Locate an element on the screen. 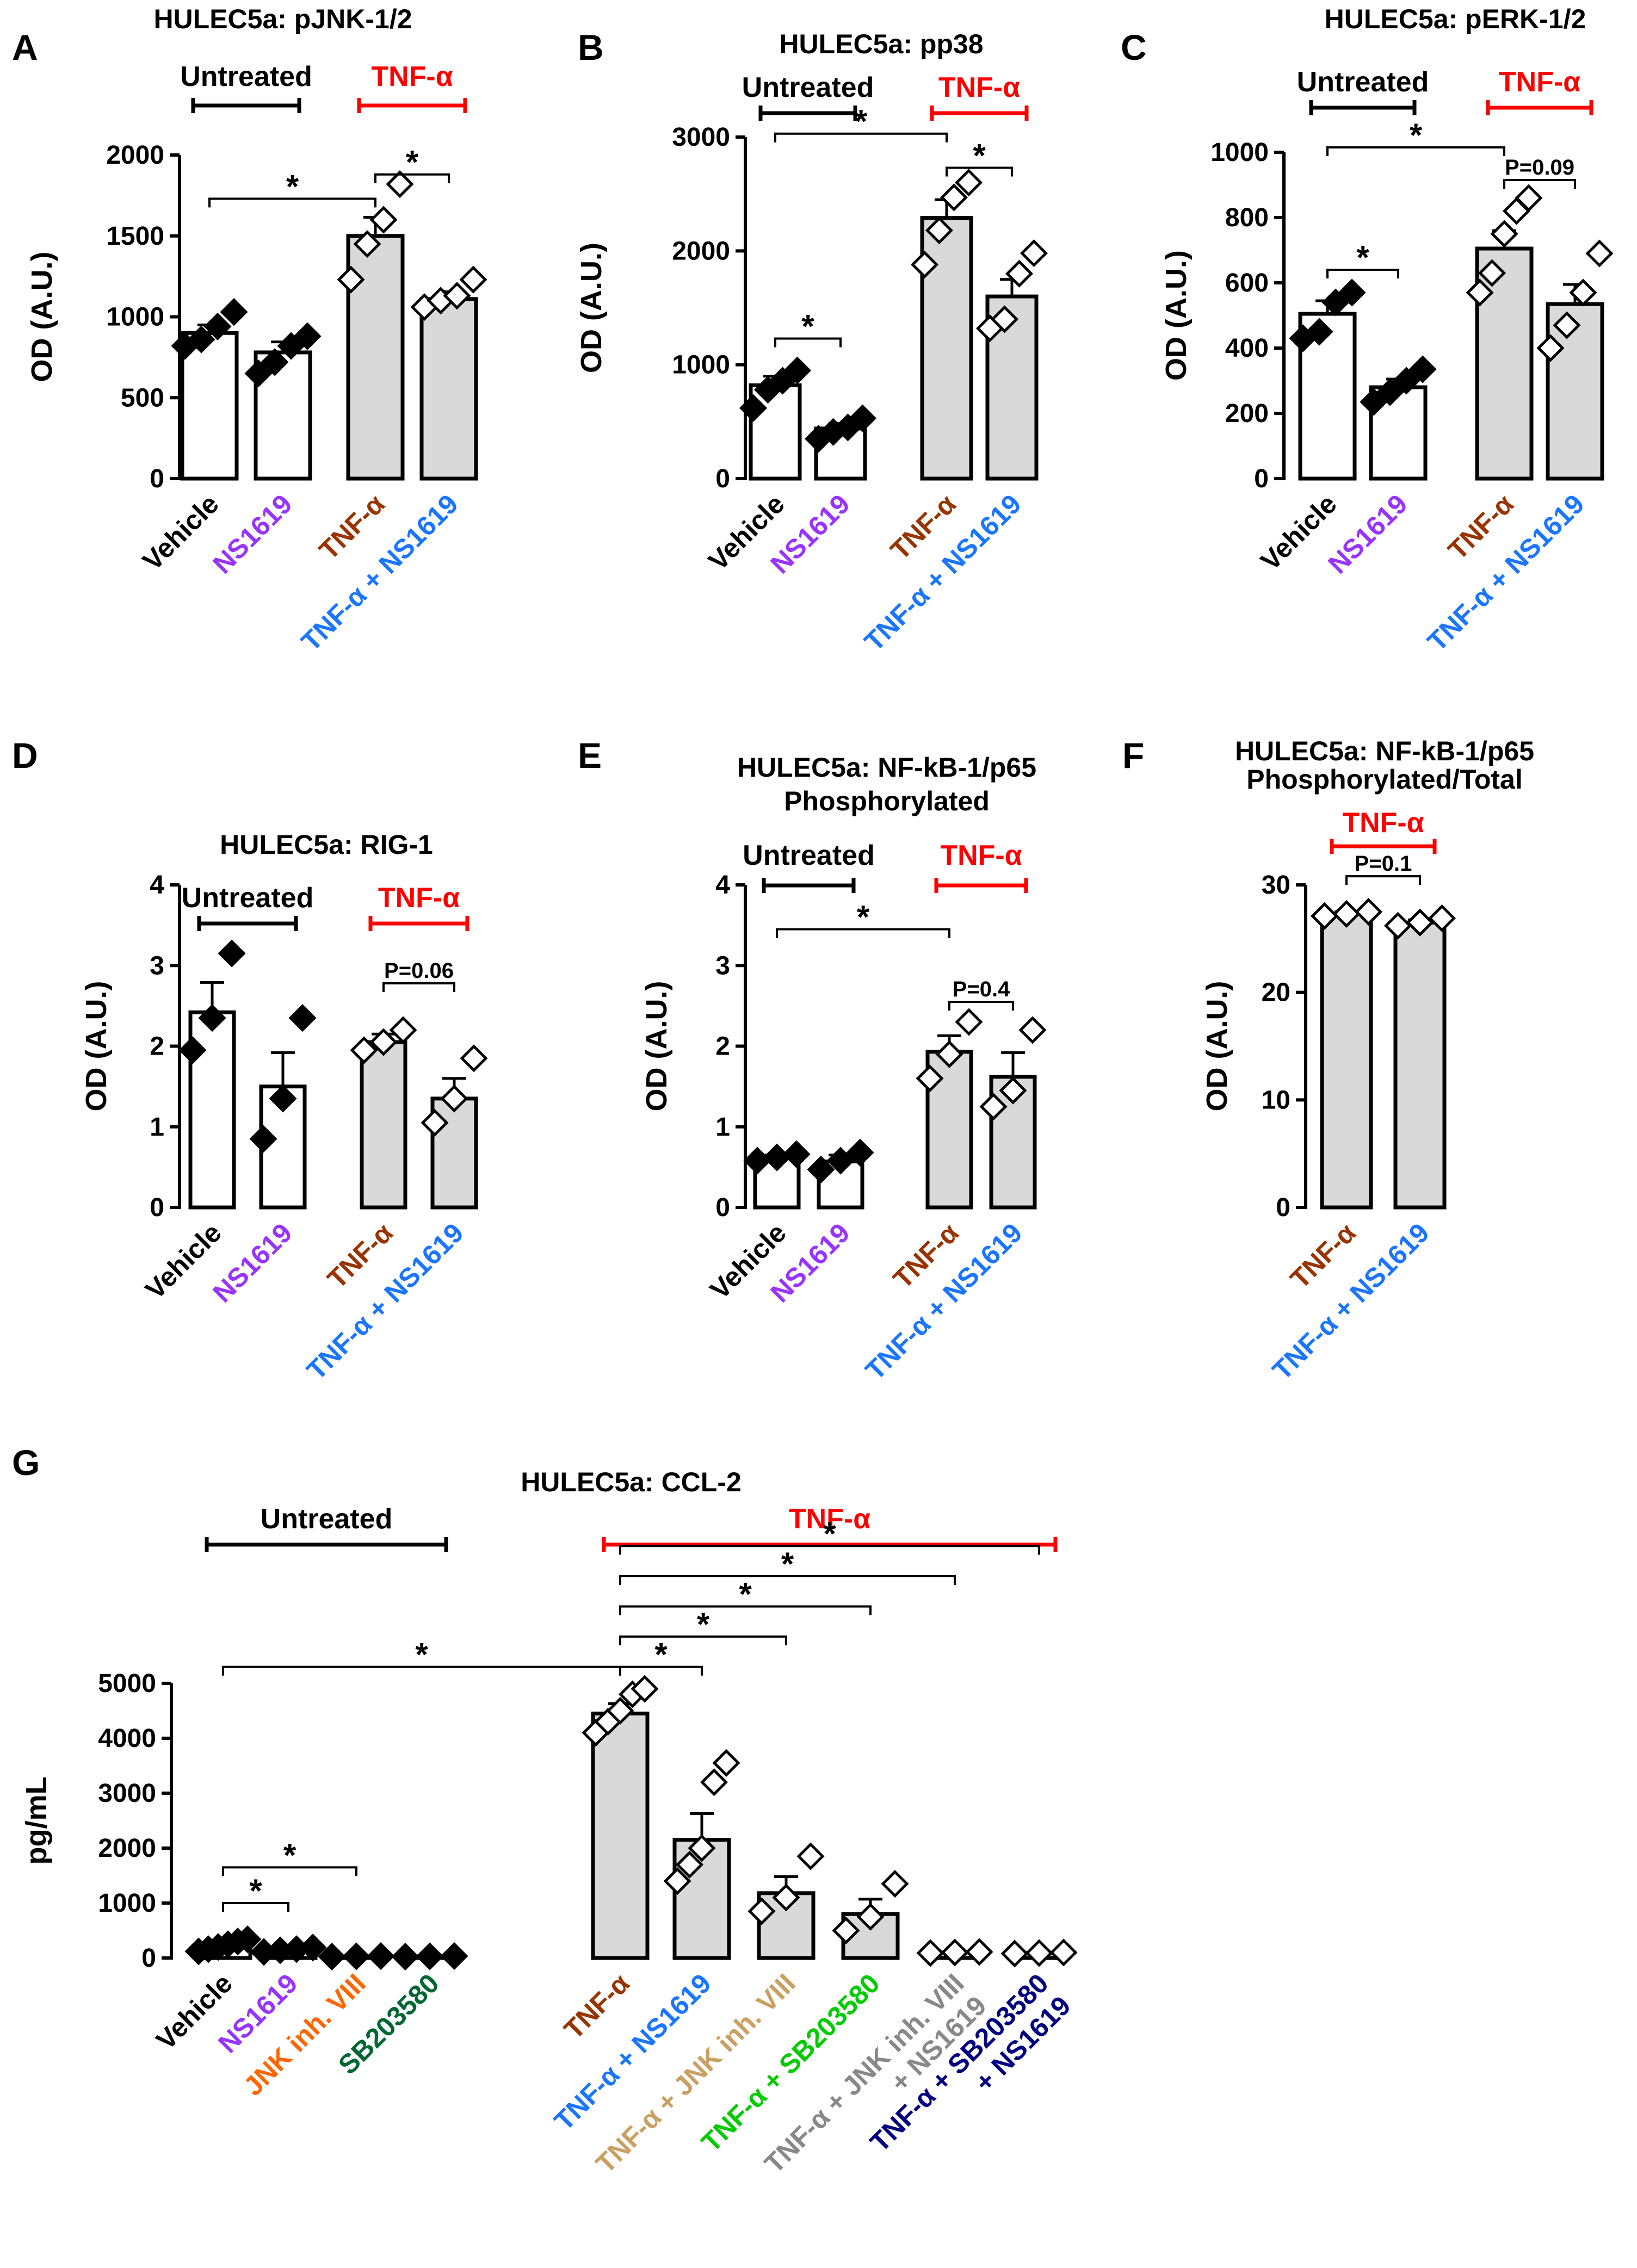  panel-letter: F is located at coordinates (1133, 755).